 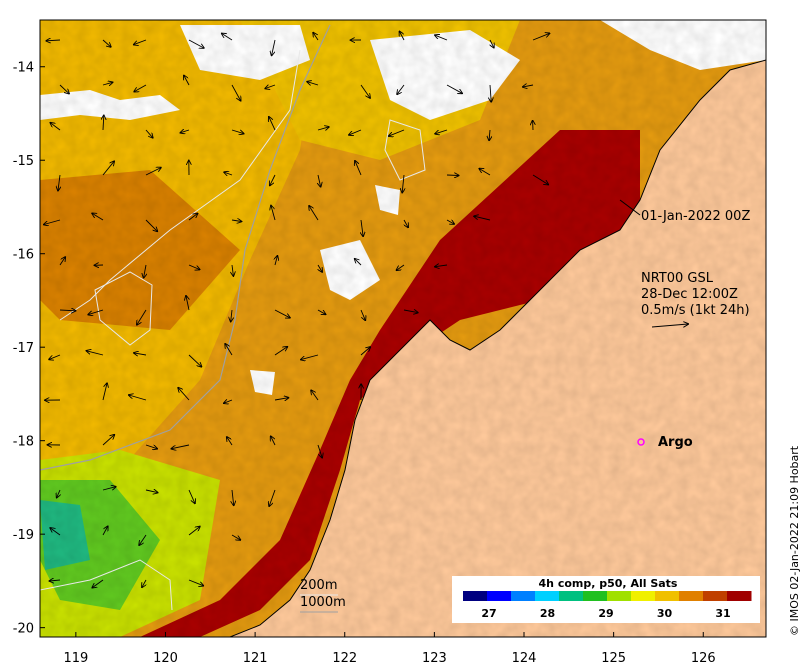 I want to click on colorbar-tick-label: 30, so click(x=665, y=613).